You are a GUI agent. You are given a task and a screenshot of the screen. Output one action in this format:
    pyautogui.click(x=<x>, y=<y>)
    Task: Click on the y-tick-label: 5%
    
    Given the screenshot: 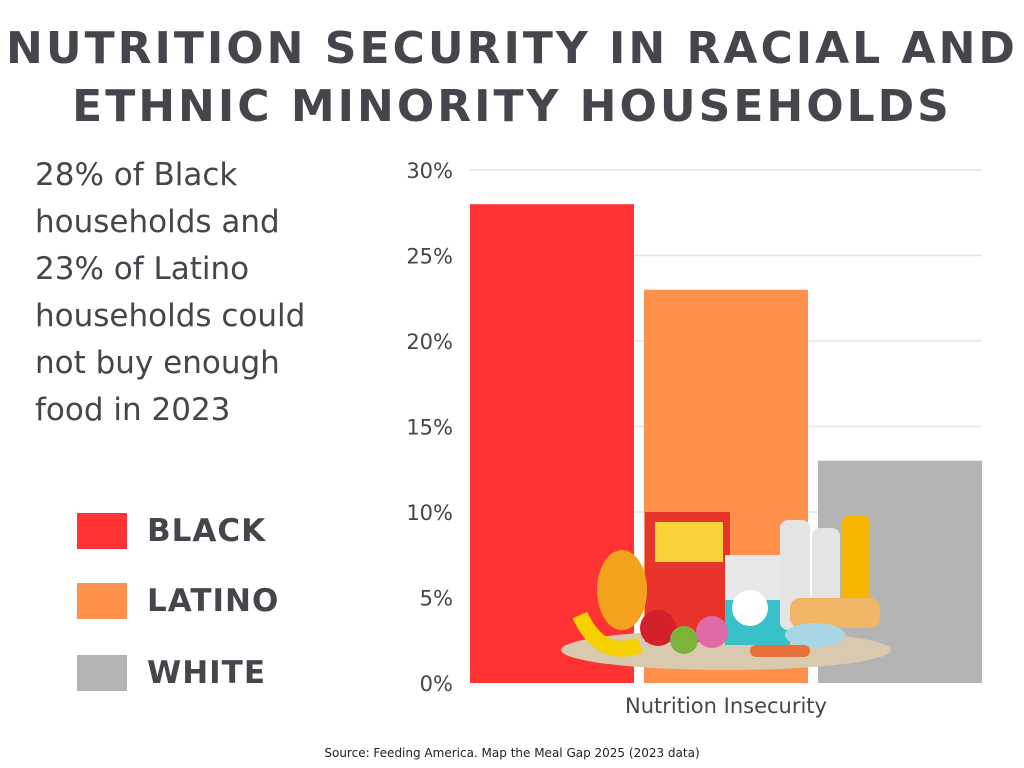 What is the action you would take?
    pyautogui.click(x=436, y=599)
    